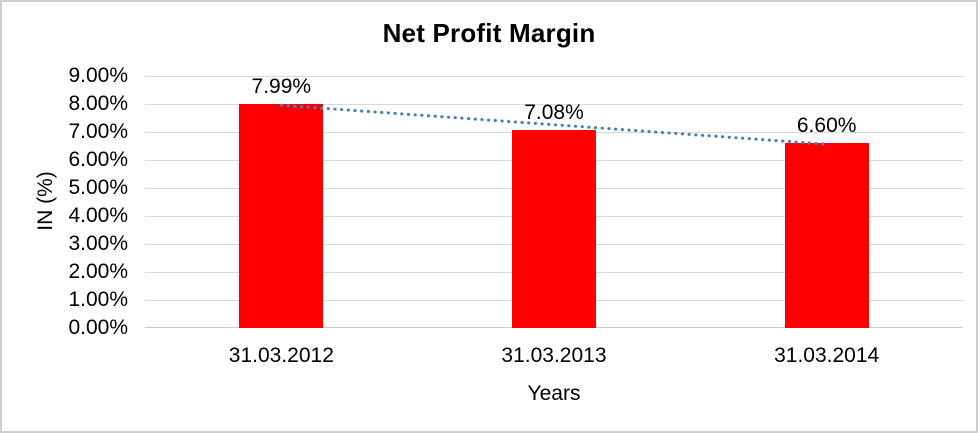  I want to click on trendline-layer, so click(554, 124).